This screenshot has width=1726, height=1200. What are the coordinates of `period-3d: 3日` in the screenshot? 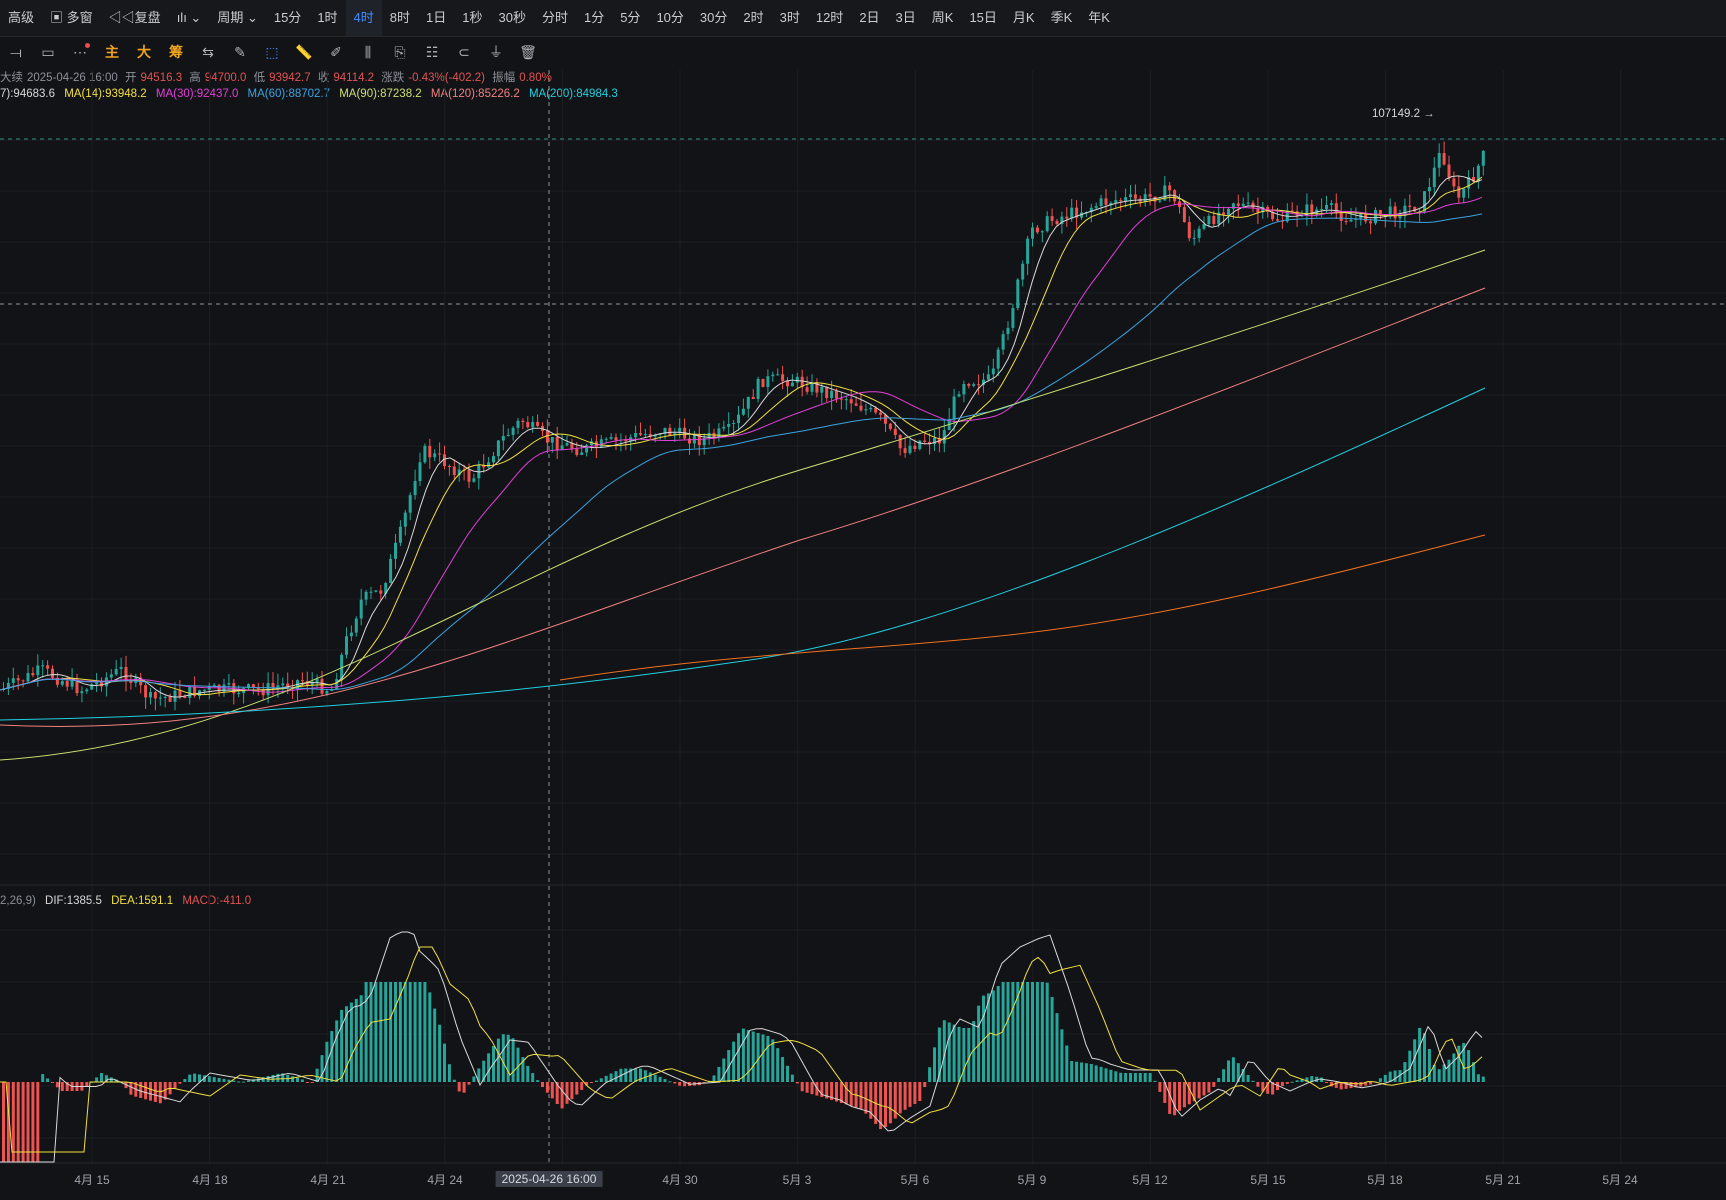 It's located at (905, 17).